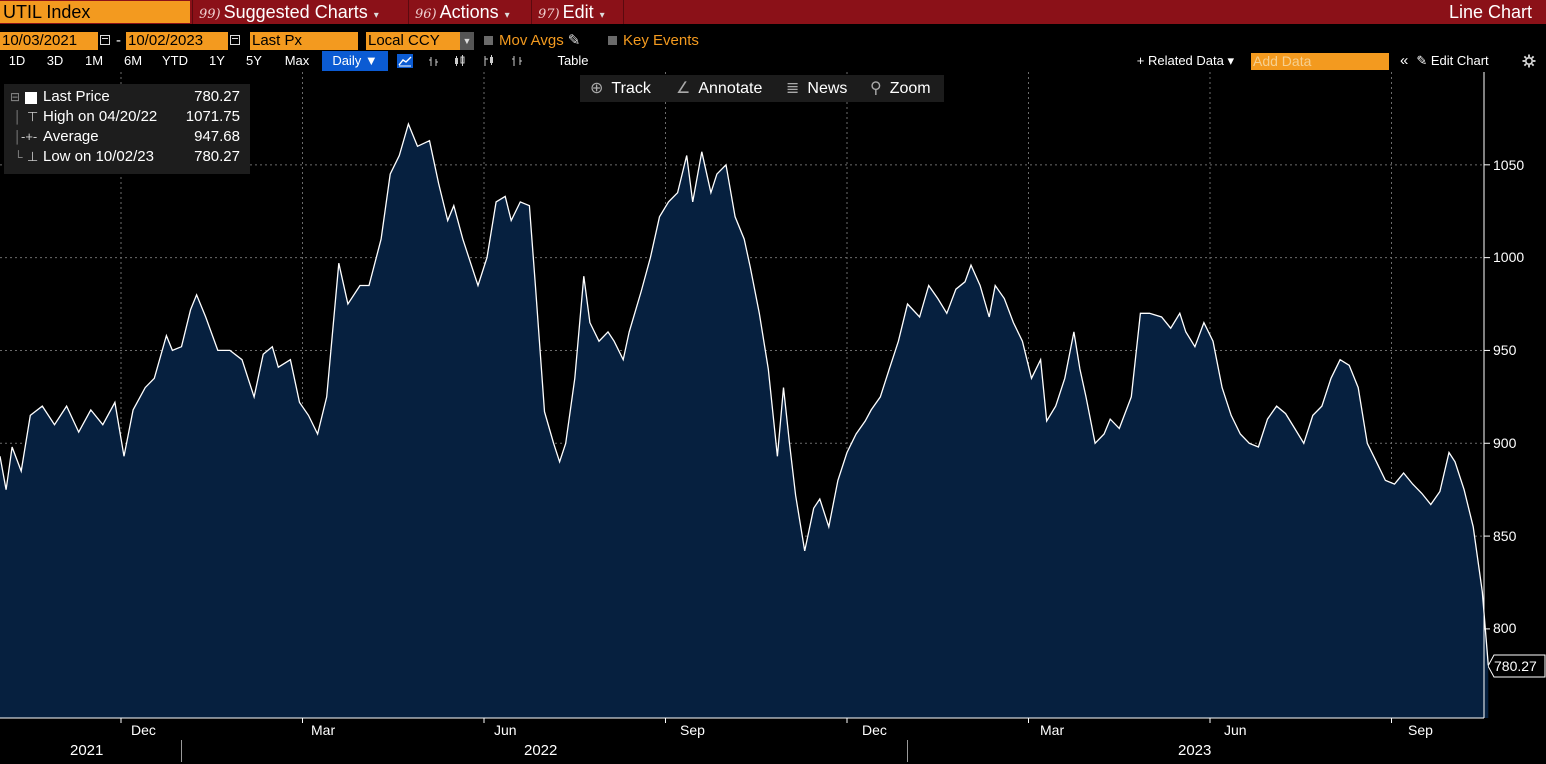 This screenshot has width=1546, height=764. I want to click on legend-row-average: │ -+- Average 947.68, so click(127, 137).